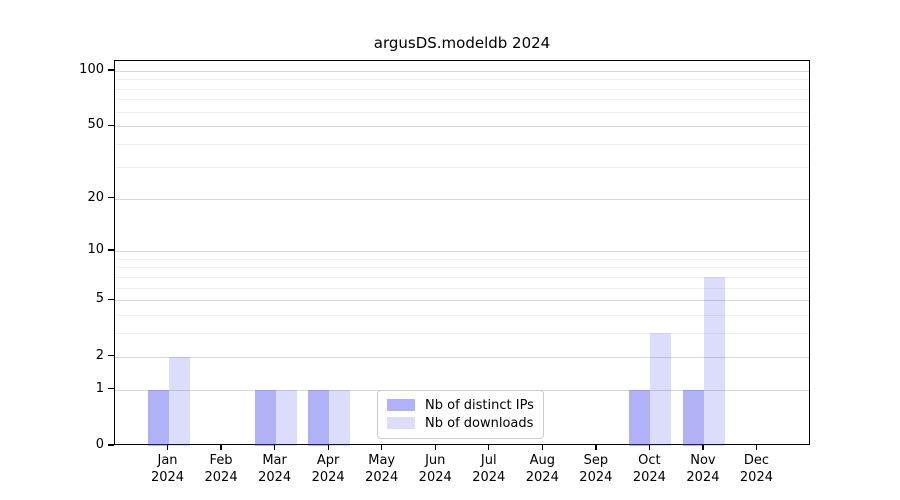 The image size is (900, 500). I want to click on x-tick-label-jun: Jun 2024, so click(435, 469).